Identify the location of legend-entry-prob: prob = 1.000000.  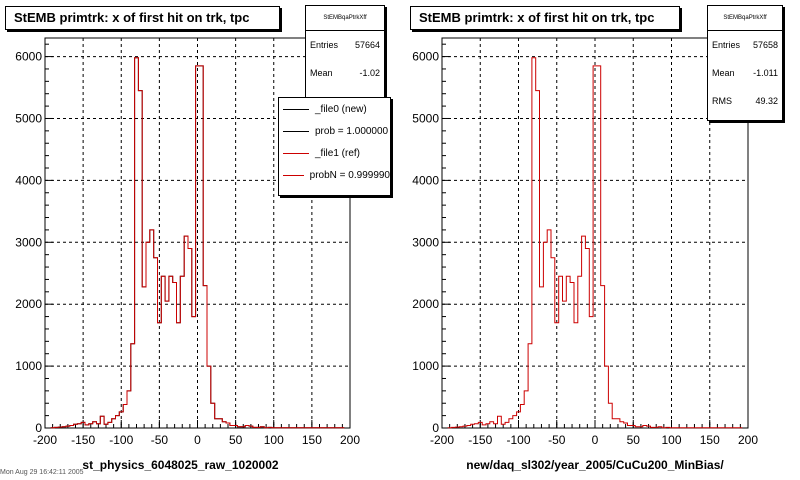
(334, 131).